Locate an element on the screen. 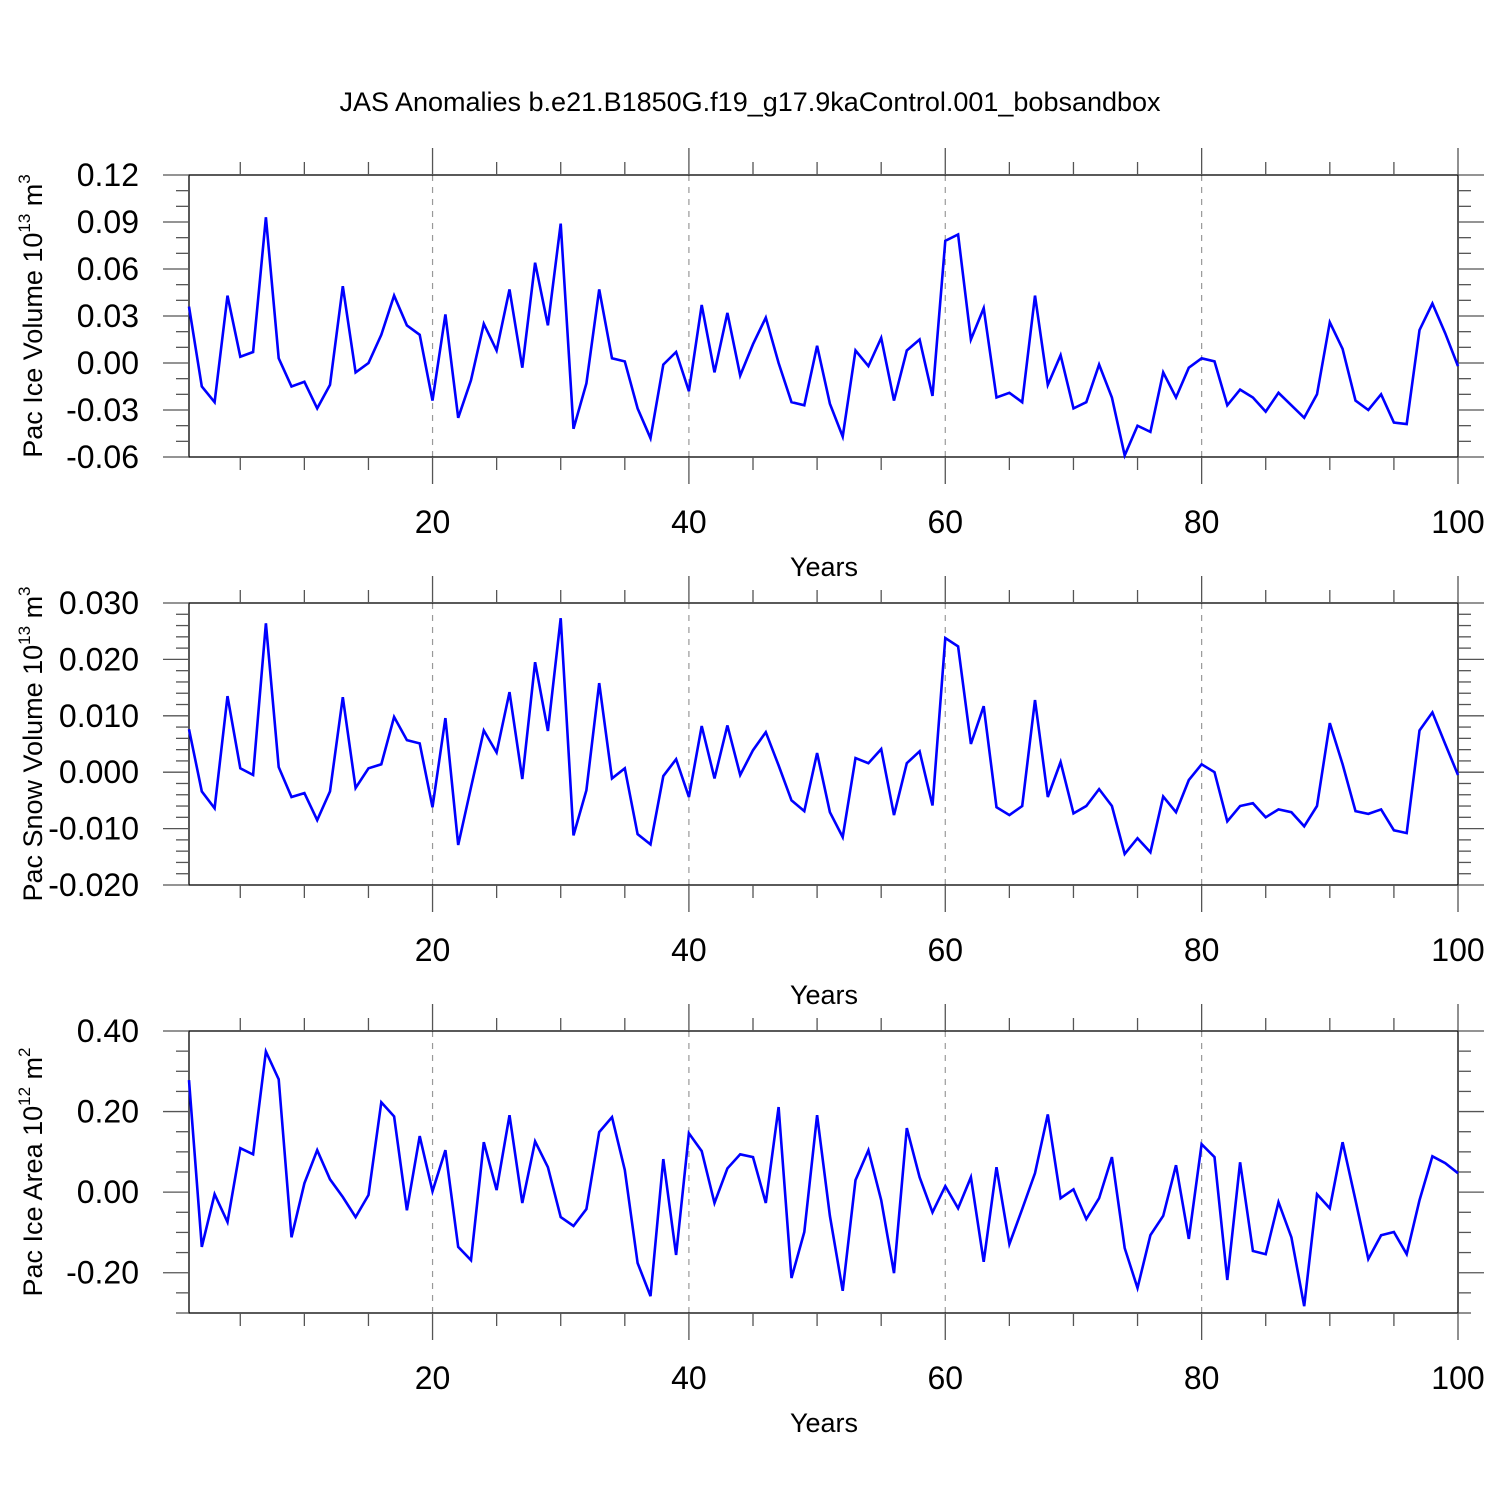 This screenshot has height=1500, width=1500. y-tick-label: -0.20 is located at coordinates (102, 1273).